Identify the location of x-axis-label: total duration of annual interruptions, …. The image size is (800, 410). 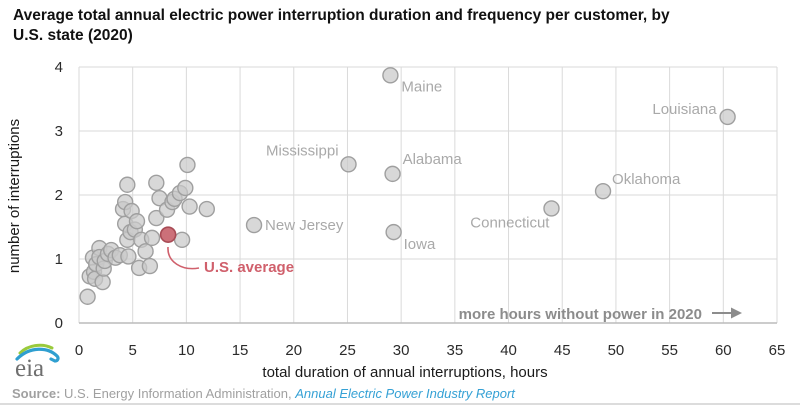
(404, 372).